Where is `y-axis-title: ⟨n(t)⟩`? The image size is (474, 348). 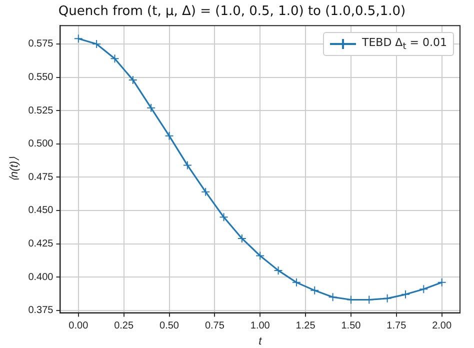
y-axis-title: ⟨n(t)⟩ is located at coordinates (14, 169).